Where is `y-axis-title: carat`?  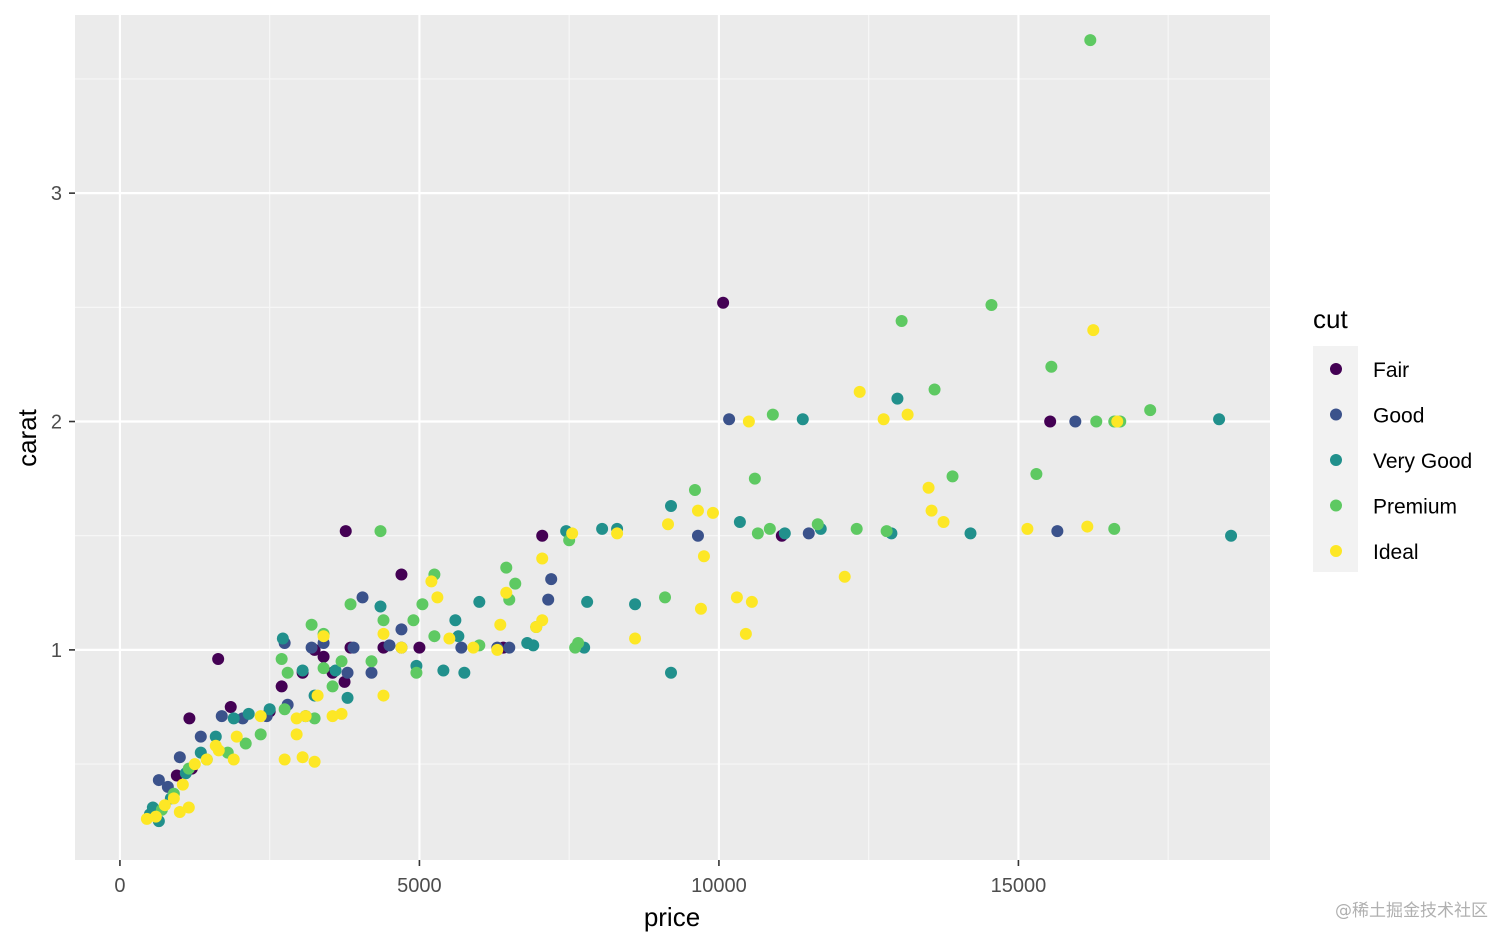 y-axis-title: carat is located at coordinates (27, 437).